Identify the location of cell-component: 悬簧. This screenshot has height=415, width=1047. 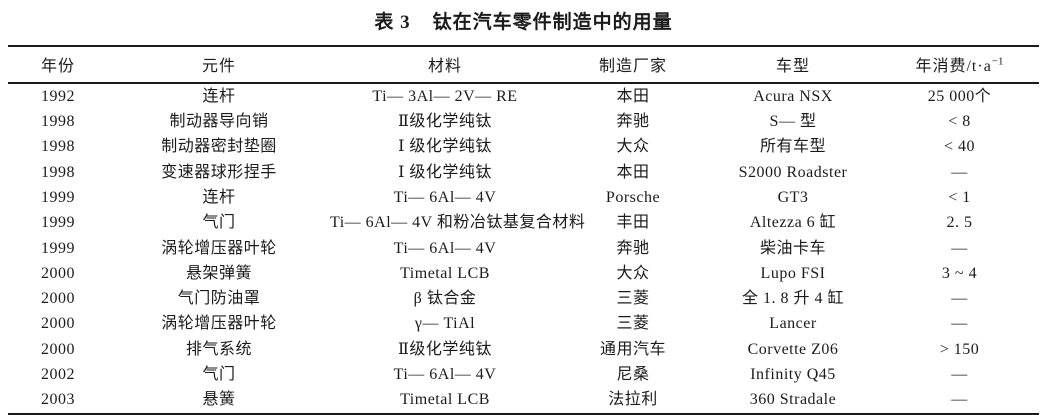
(219, 400).